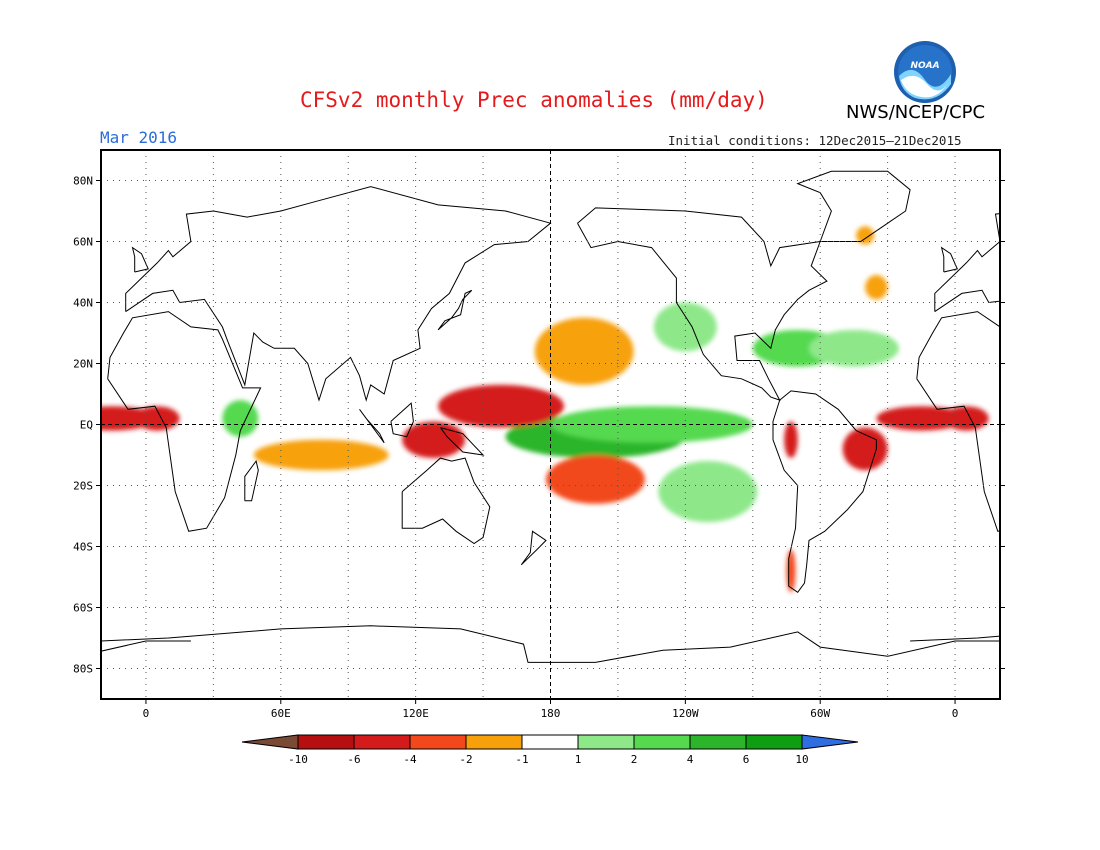 The height and width of the screenshot is (850, 1100). Describe the element at coordinates (685, 327) in the screenshot. I see `anomaly-north-pacific-wet` at that location.